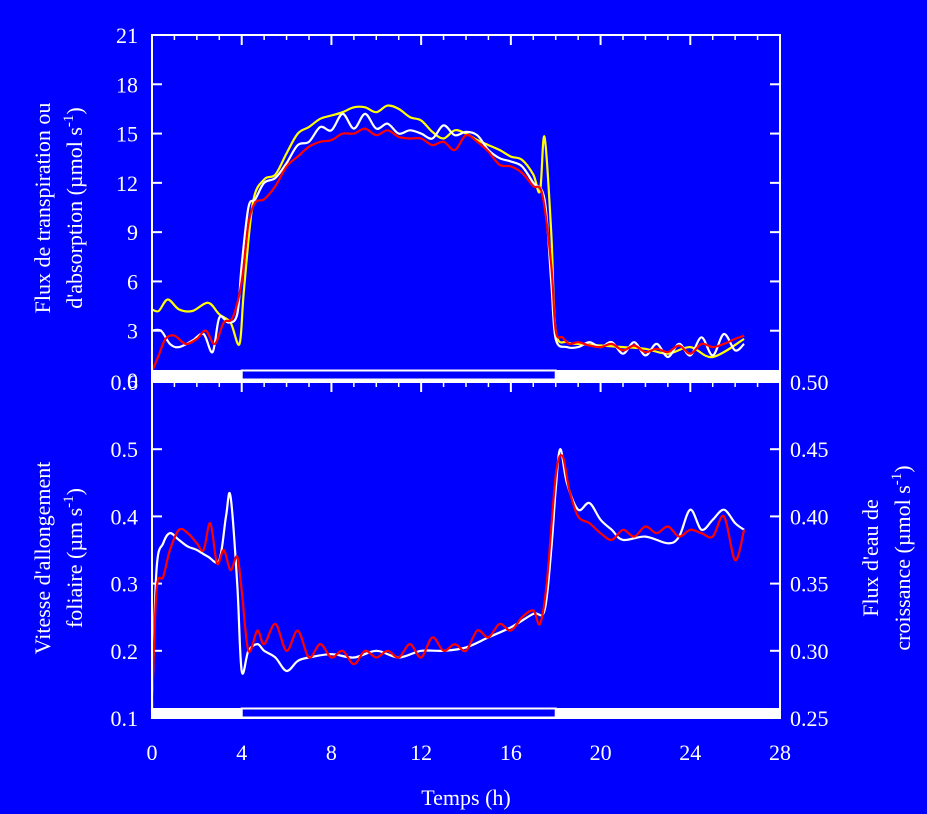  Describe the element at coordinates (690, 752) in the screenshot. I see `x-tick-label: 24` at that location.